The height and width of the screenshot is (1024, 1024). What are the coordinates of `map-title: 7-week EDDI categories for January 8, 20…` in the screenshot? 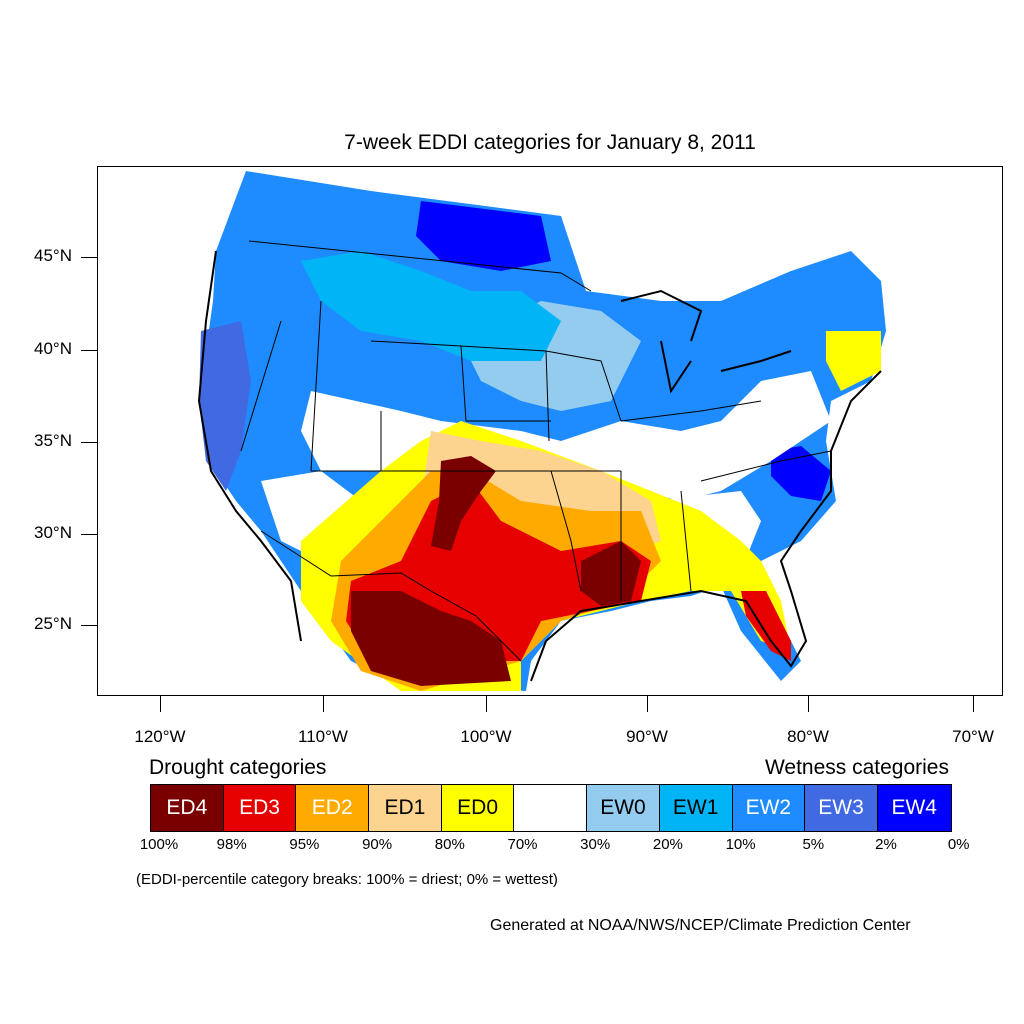 It's located at (550, 142).